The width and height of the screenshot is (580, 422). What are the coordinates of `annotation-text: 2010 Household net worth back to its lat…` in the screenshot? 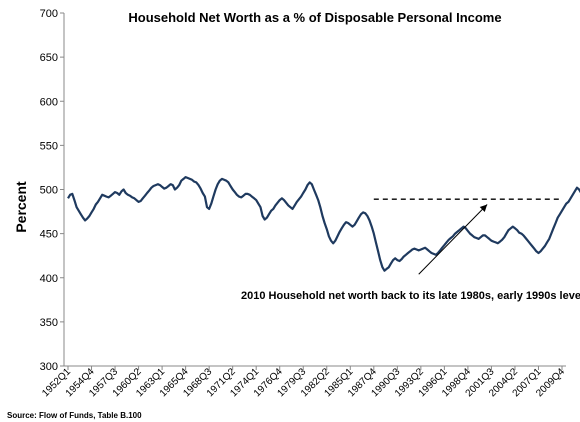 It's located at (410, 296).